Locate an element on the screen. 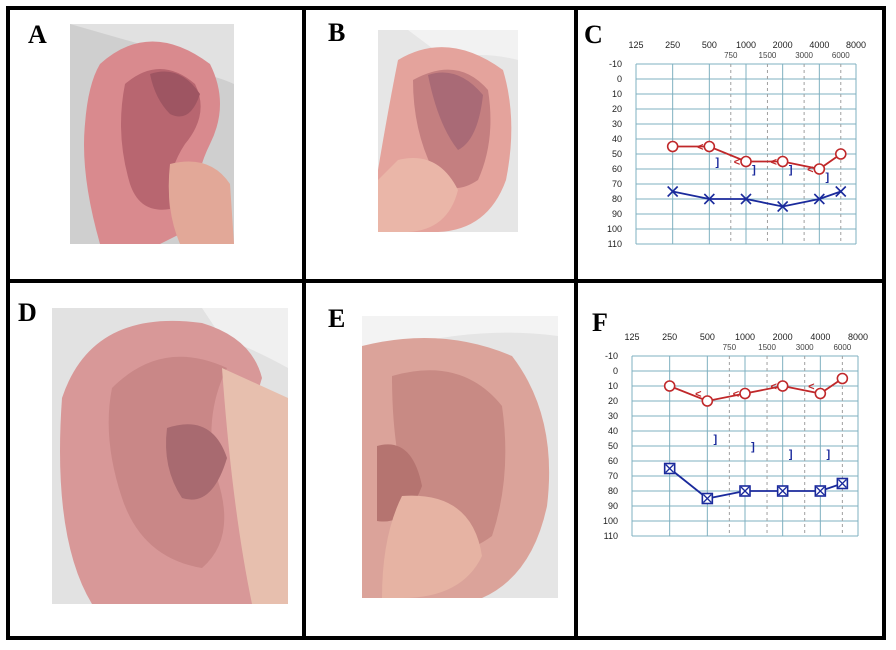 The width and height of the screenshot is (896, 650). photo-panel-b is located at coordinates (448, 131).